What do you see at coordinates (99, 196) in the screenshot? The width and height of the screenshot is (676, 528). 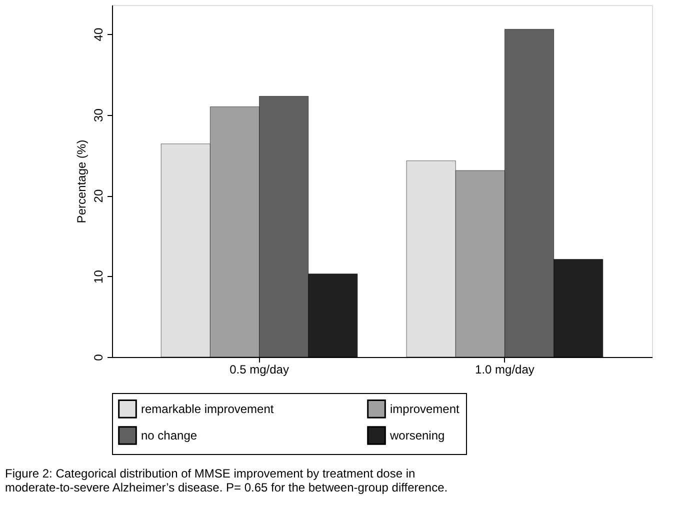 I see `y-tick-label: 20` at bounding box center [99, 196].